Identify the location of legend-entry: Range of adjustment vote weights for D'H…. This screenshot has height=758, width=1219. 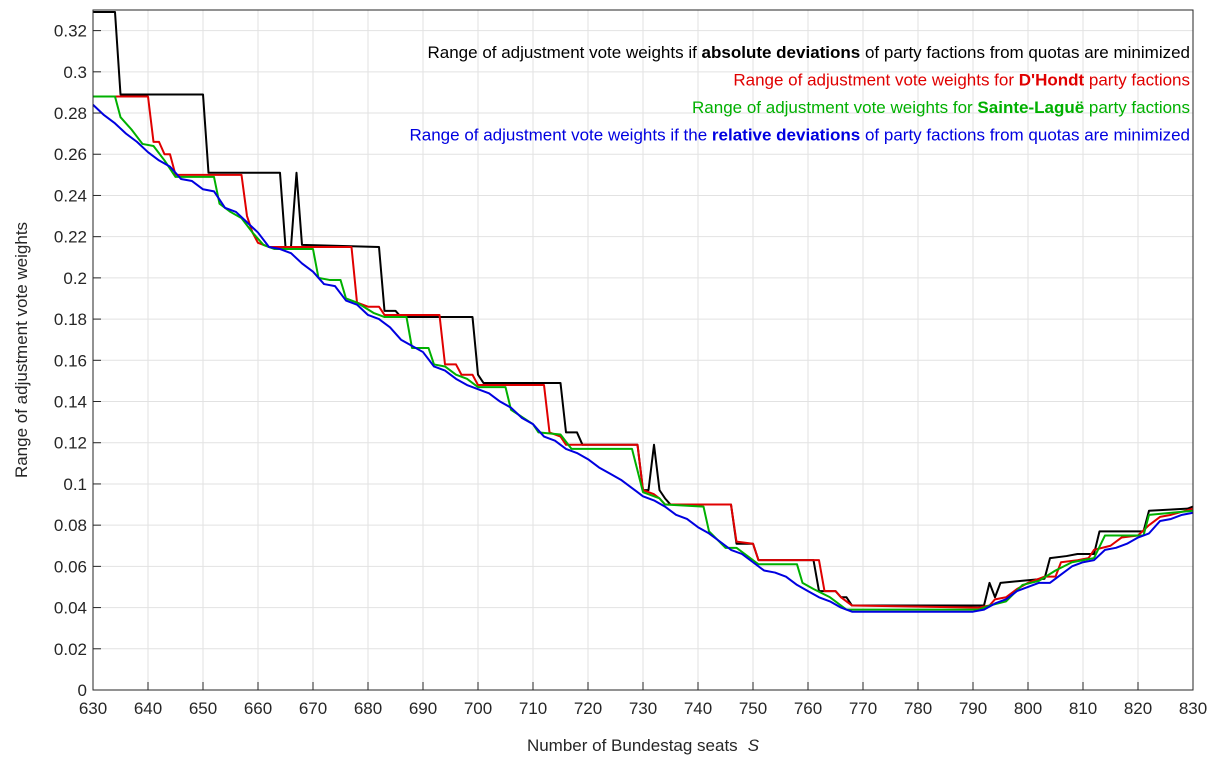
(961, 80).